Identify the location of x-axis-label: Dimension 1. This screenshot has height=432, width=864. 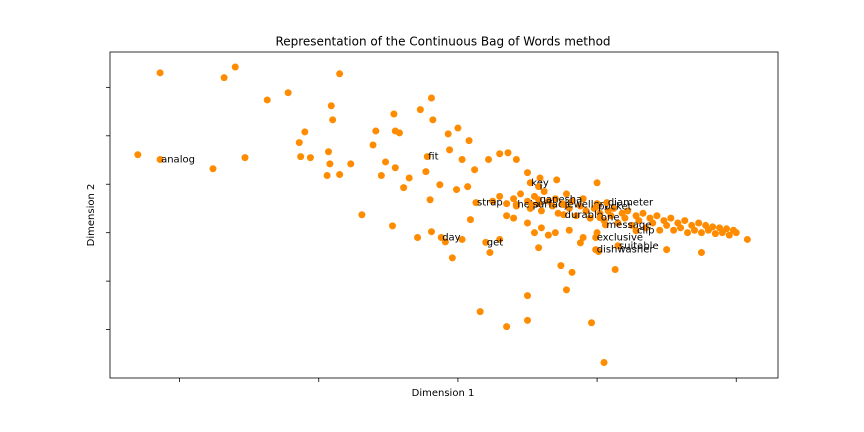
(443, 393).